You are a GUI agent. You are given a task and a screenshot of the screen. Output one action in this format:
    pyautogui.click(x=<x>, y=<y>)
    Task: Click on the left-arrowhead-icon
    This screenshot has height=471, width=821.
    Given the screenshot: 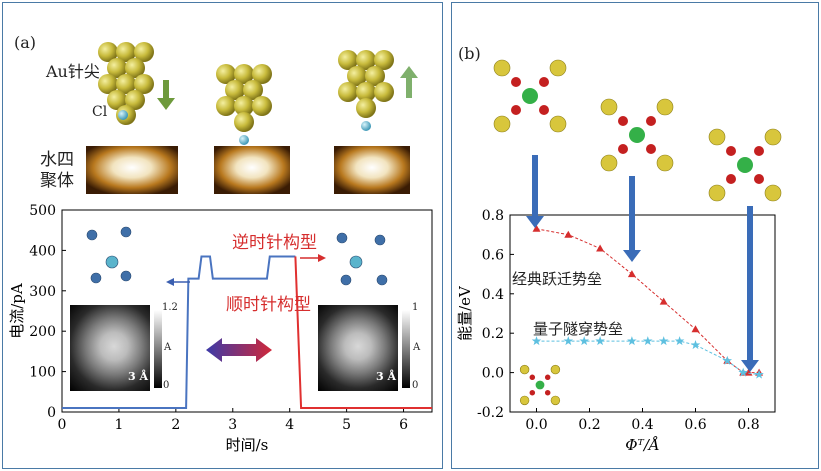 What is the action you would take?
    pyautogui.click(x=170, y=282)
    